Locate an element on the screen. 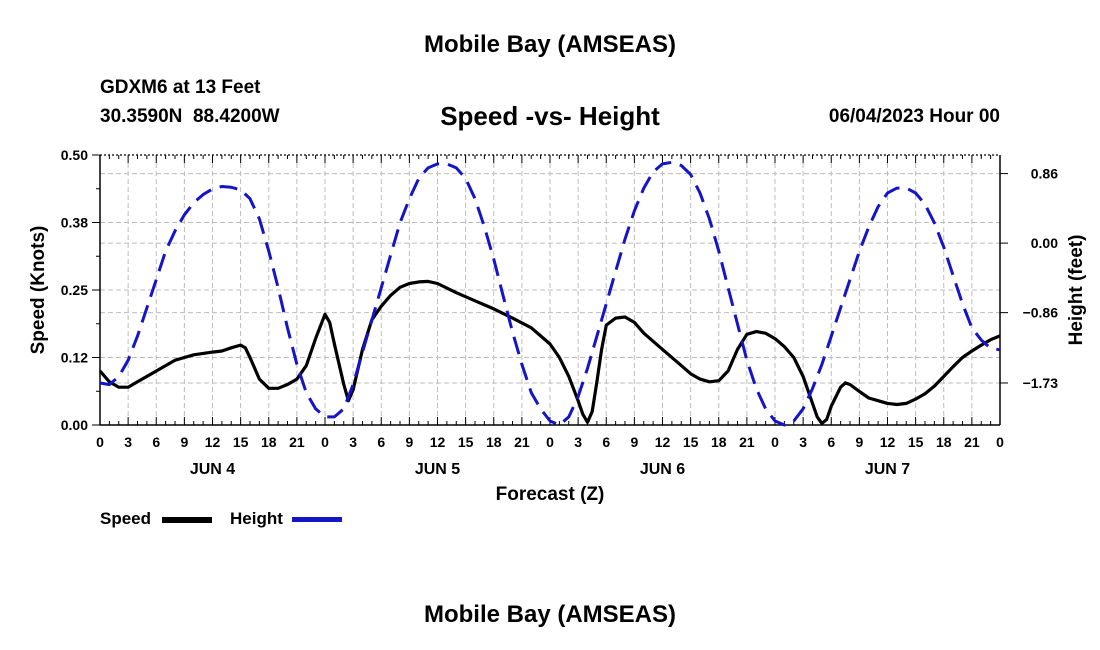 This screenshot has height=650, width=1100. legend-height-swatch is located at coordinates (317, 519).